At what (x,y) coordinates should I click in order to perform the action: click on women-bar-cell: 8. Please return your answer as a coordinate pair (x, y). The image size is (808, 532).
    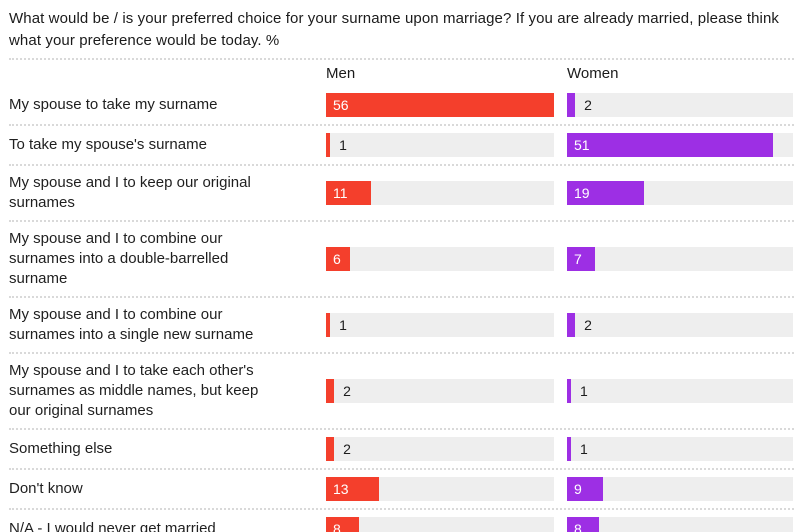
    Looking at the image, I should click on (680, 524).